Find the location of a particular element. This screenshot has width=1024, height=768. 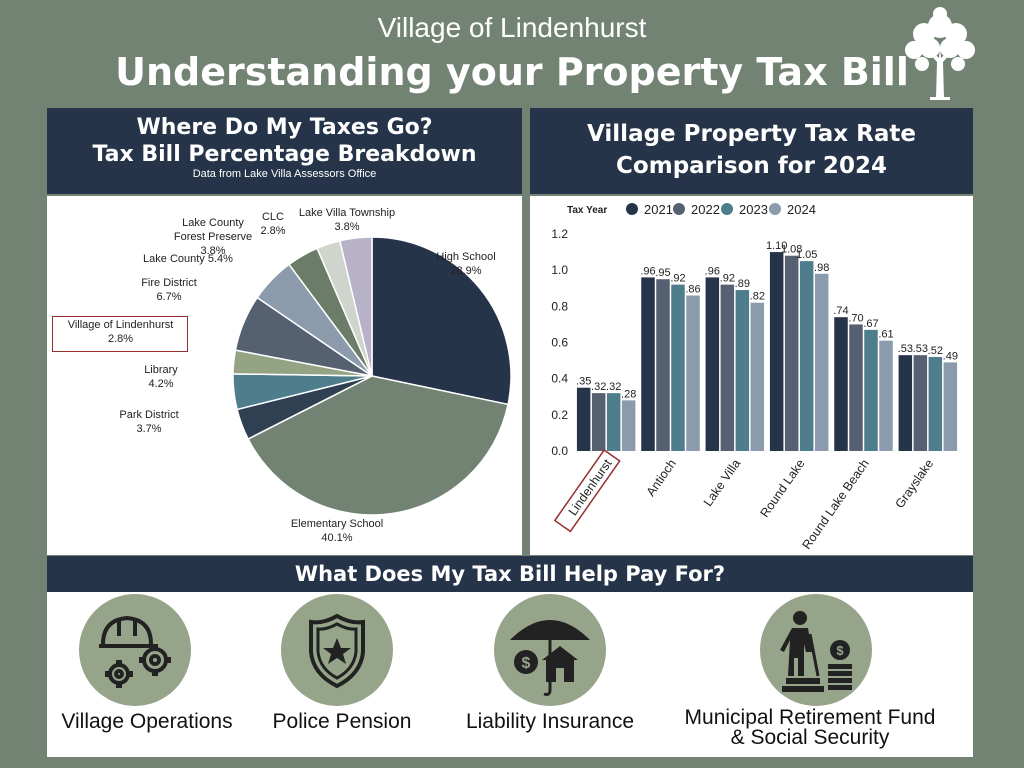

pie-panel-title: Where Do My Taxes Go? is located at coordinates (284, 127).